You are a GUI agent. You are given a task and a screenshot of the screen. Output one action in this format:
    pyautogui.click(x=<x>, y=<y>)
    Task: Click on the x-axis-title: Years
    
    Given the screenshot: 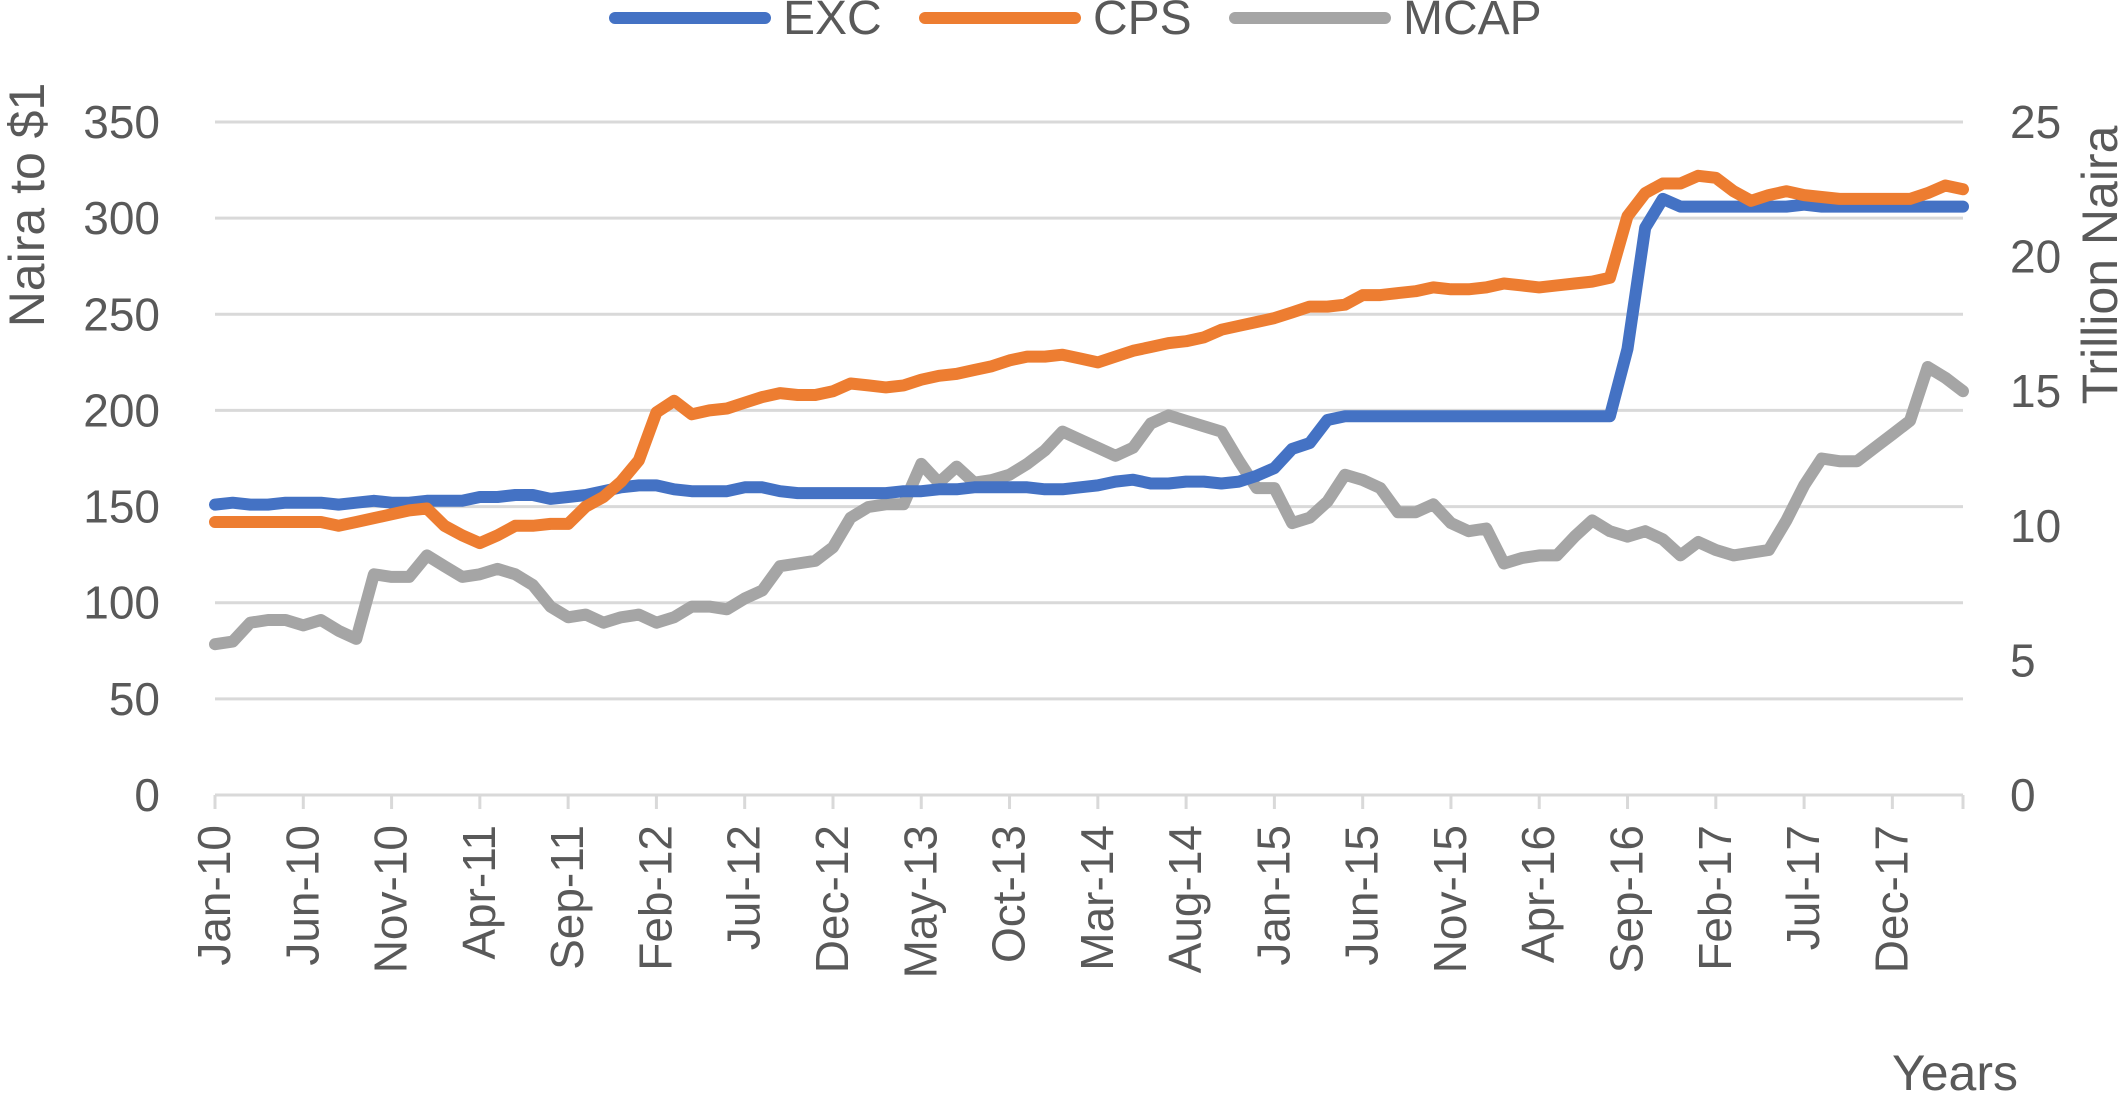 What is the action you would take?
    pyautogui.click(x=1955, y=1070)
    